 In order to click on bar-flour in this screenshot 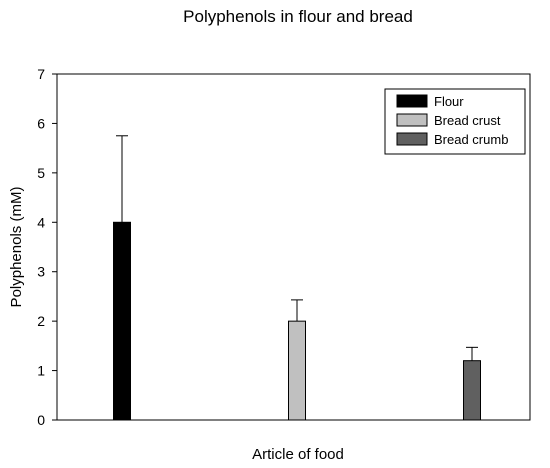, I will do `click(122, 321)`.